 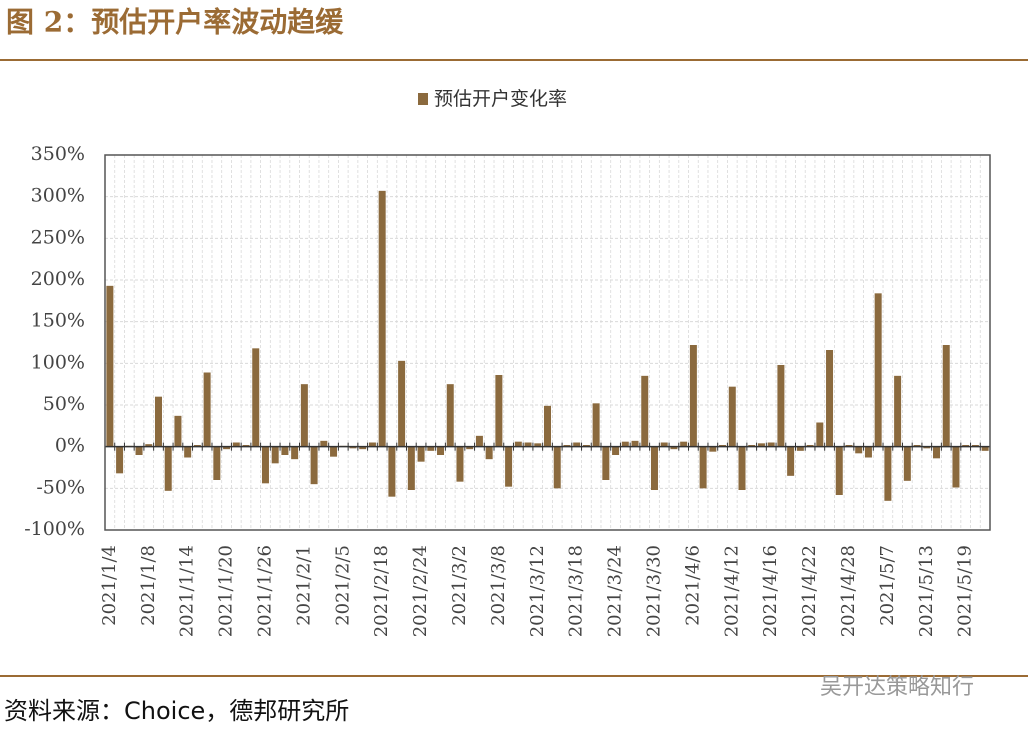 I want to click on x-tick-label: 2021/4/16, so click(x=770, y=591).